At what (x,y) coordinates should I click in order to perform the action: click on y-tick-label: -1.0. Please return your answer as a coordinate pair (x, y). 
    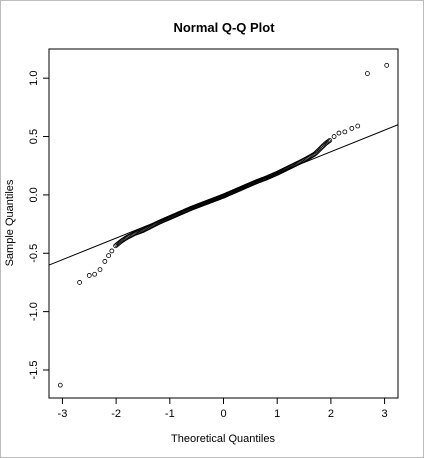
    Looking at the image, I should click on (34, 311).